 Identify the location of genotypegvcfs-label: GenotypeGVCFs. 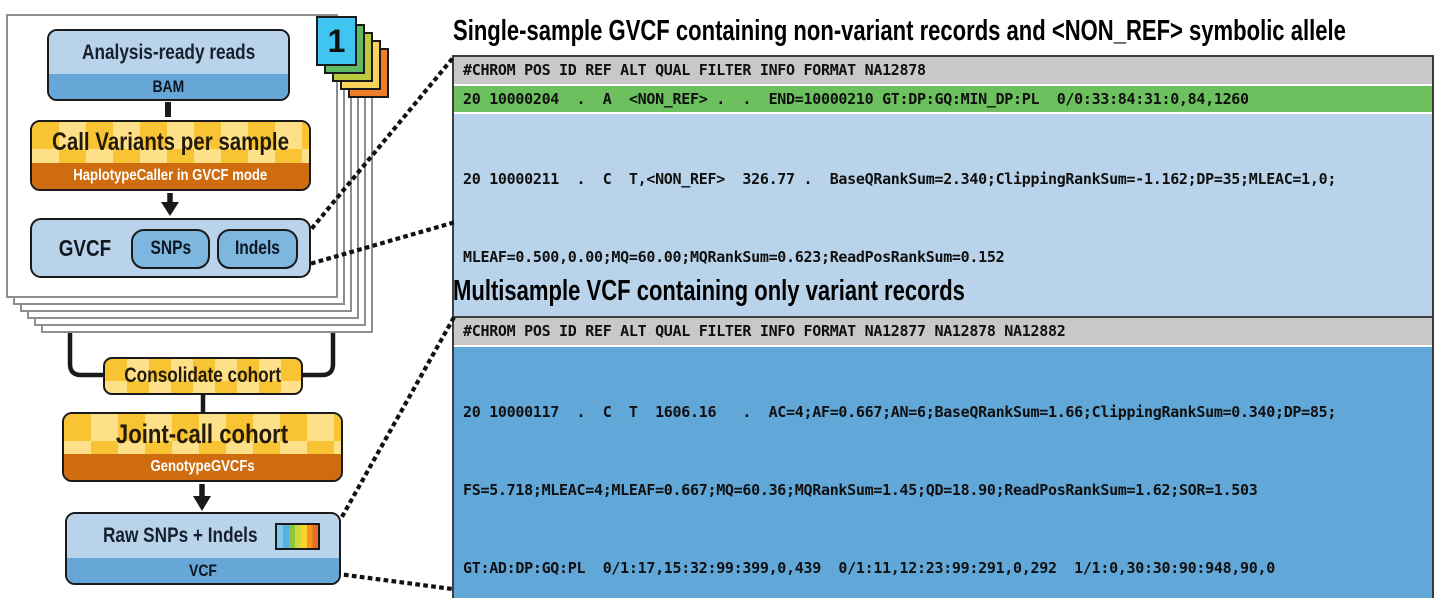
(202, 466).